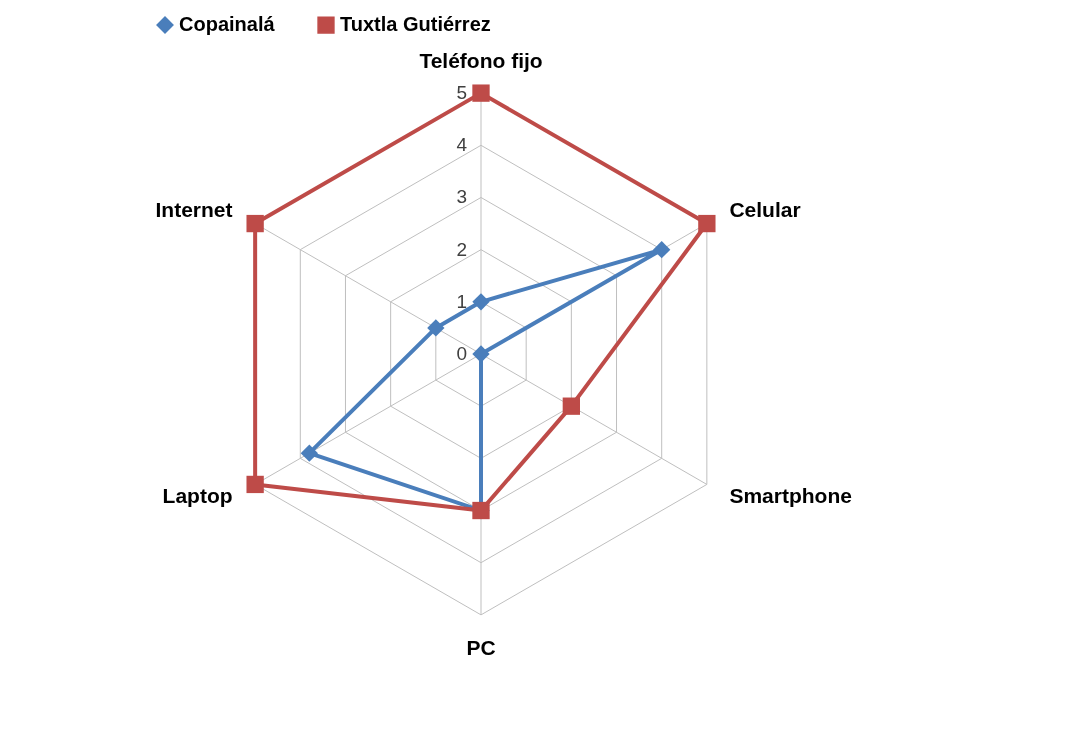 The image size is (1080, 731). I want to click on spoke-label: PC, so click(481, 647).